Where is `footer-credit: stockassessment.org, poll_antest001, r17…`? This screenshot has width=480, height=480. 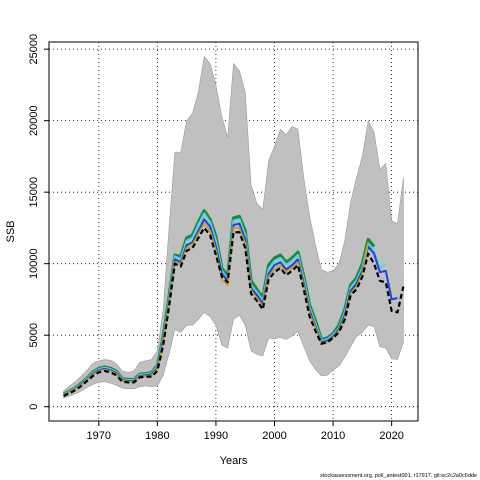
footer-credit: stockassessment.org, poll_antest001, r17… is located at coordinates (398, 476).